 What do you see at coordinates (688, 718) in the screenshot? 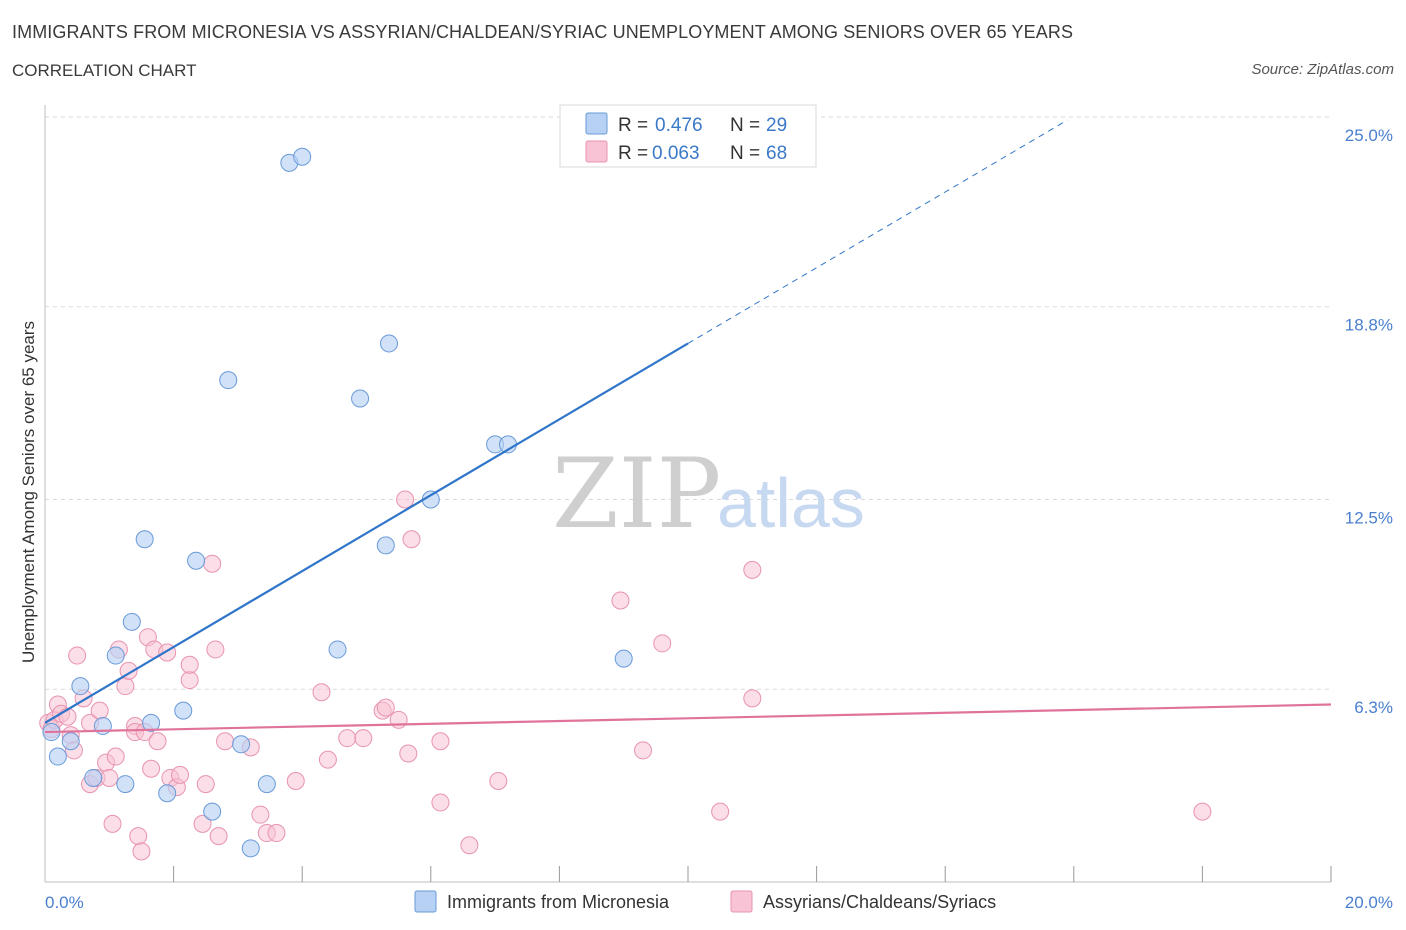
I see `trend-line-assyrians` at bounding box center [688, 718].